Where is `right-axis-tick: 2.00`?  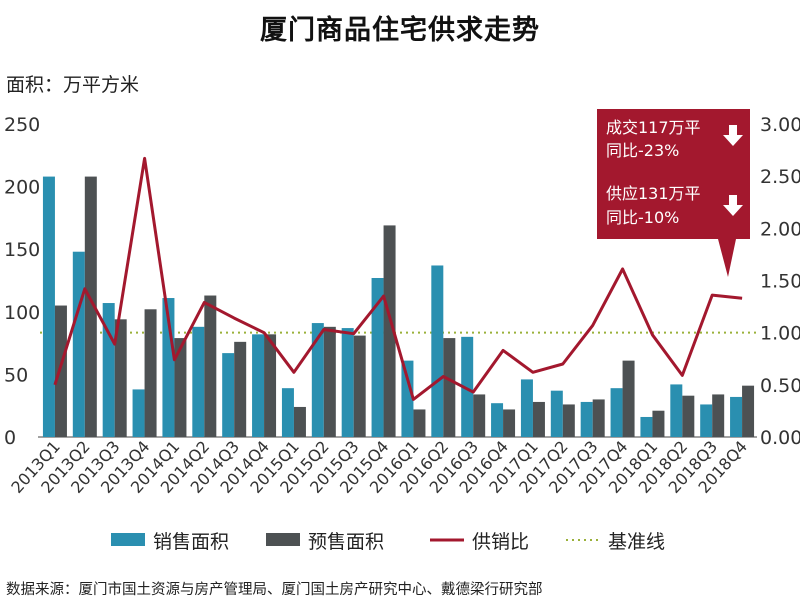
right-axis-tick: 2.00 is located at coordinates (780, 229).